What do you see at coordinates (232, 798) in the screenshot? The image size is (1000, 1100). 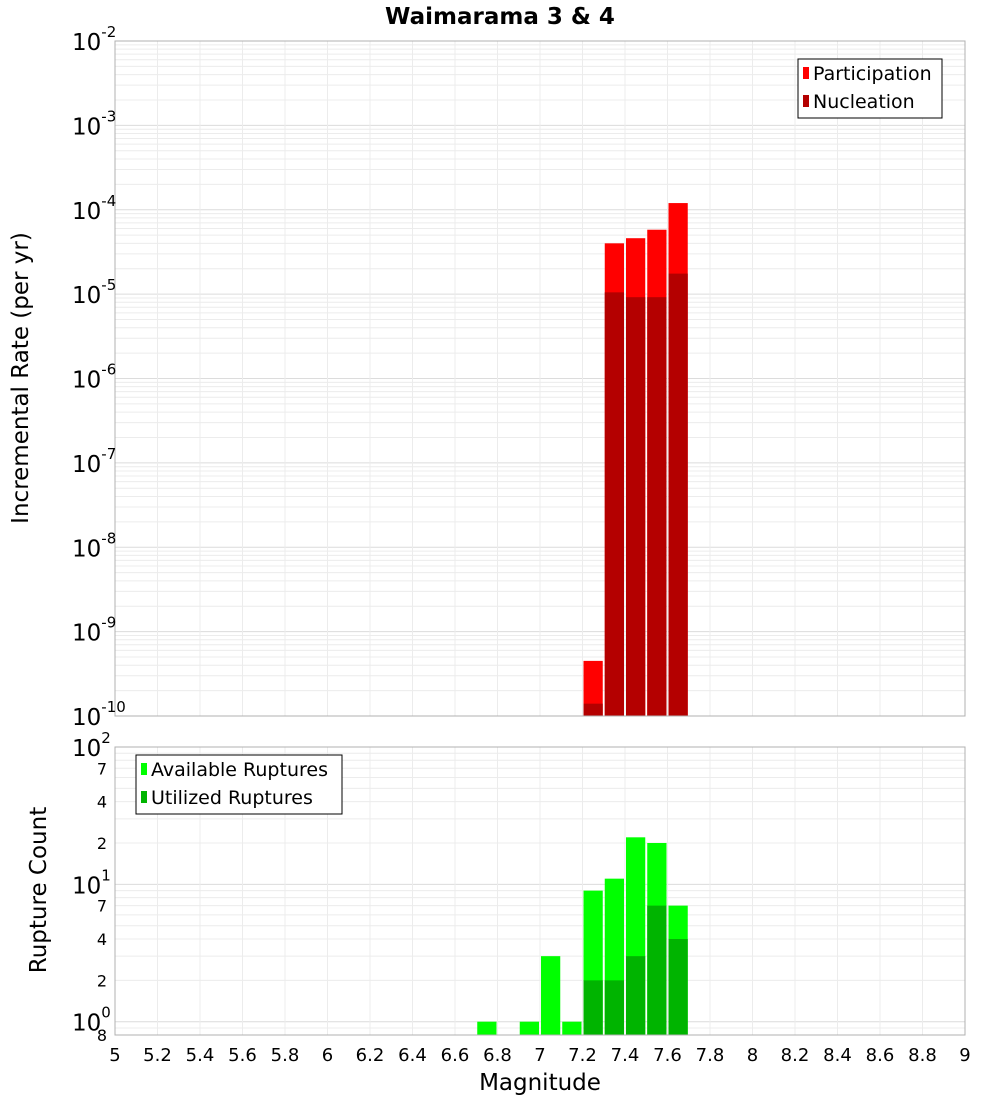 I see `legend-label: Utilized Ruptures` at bounding box center [232, 798].